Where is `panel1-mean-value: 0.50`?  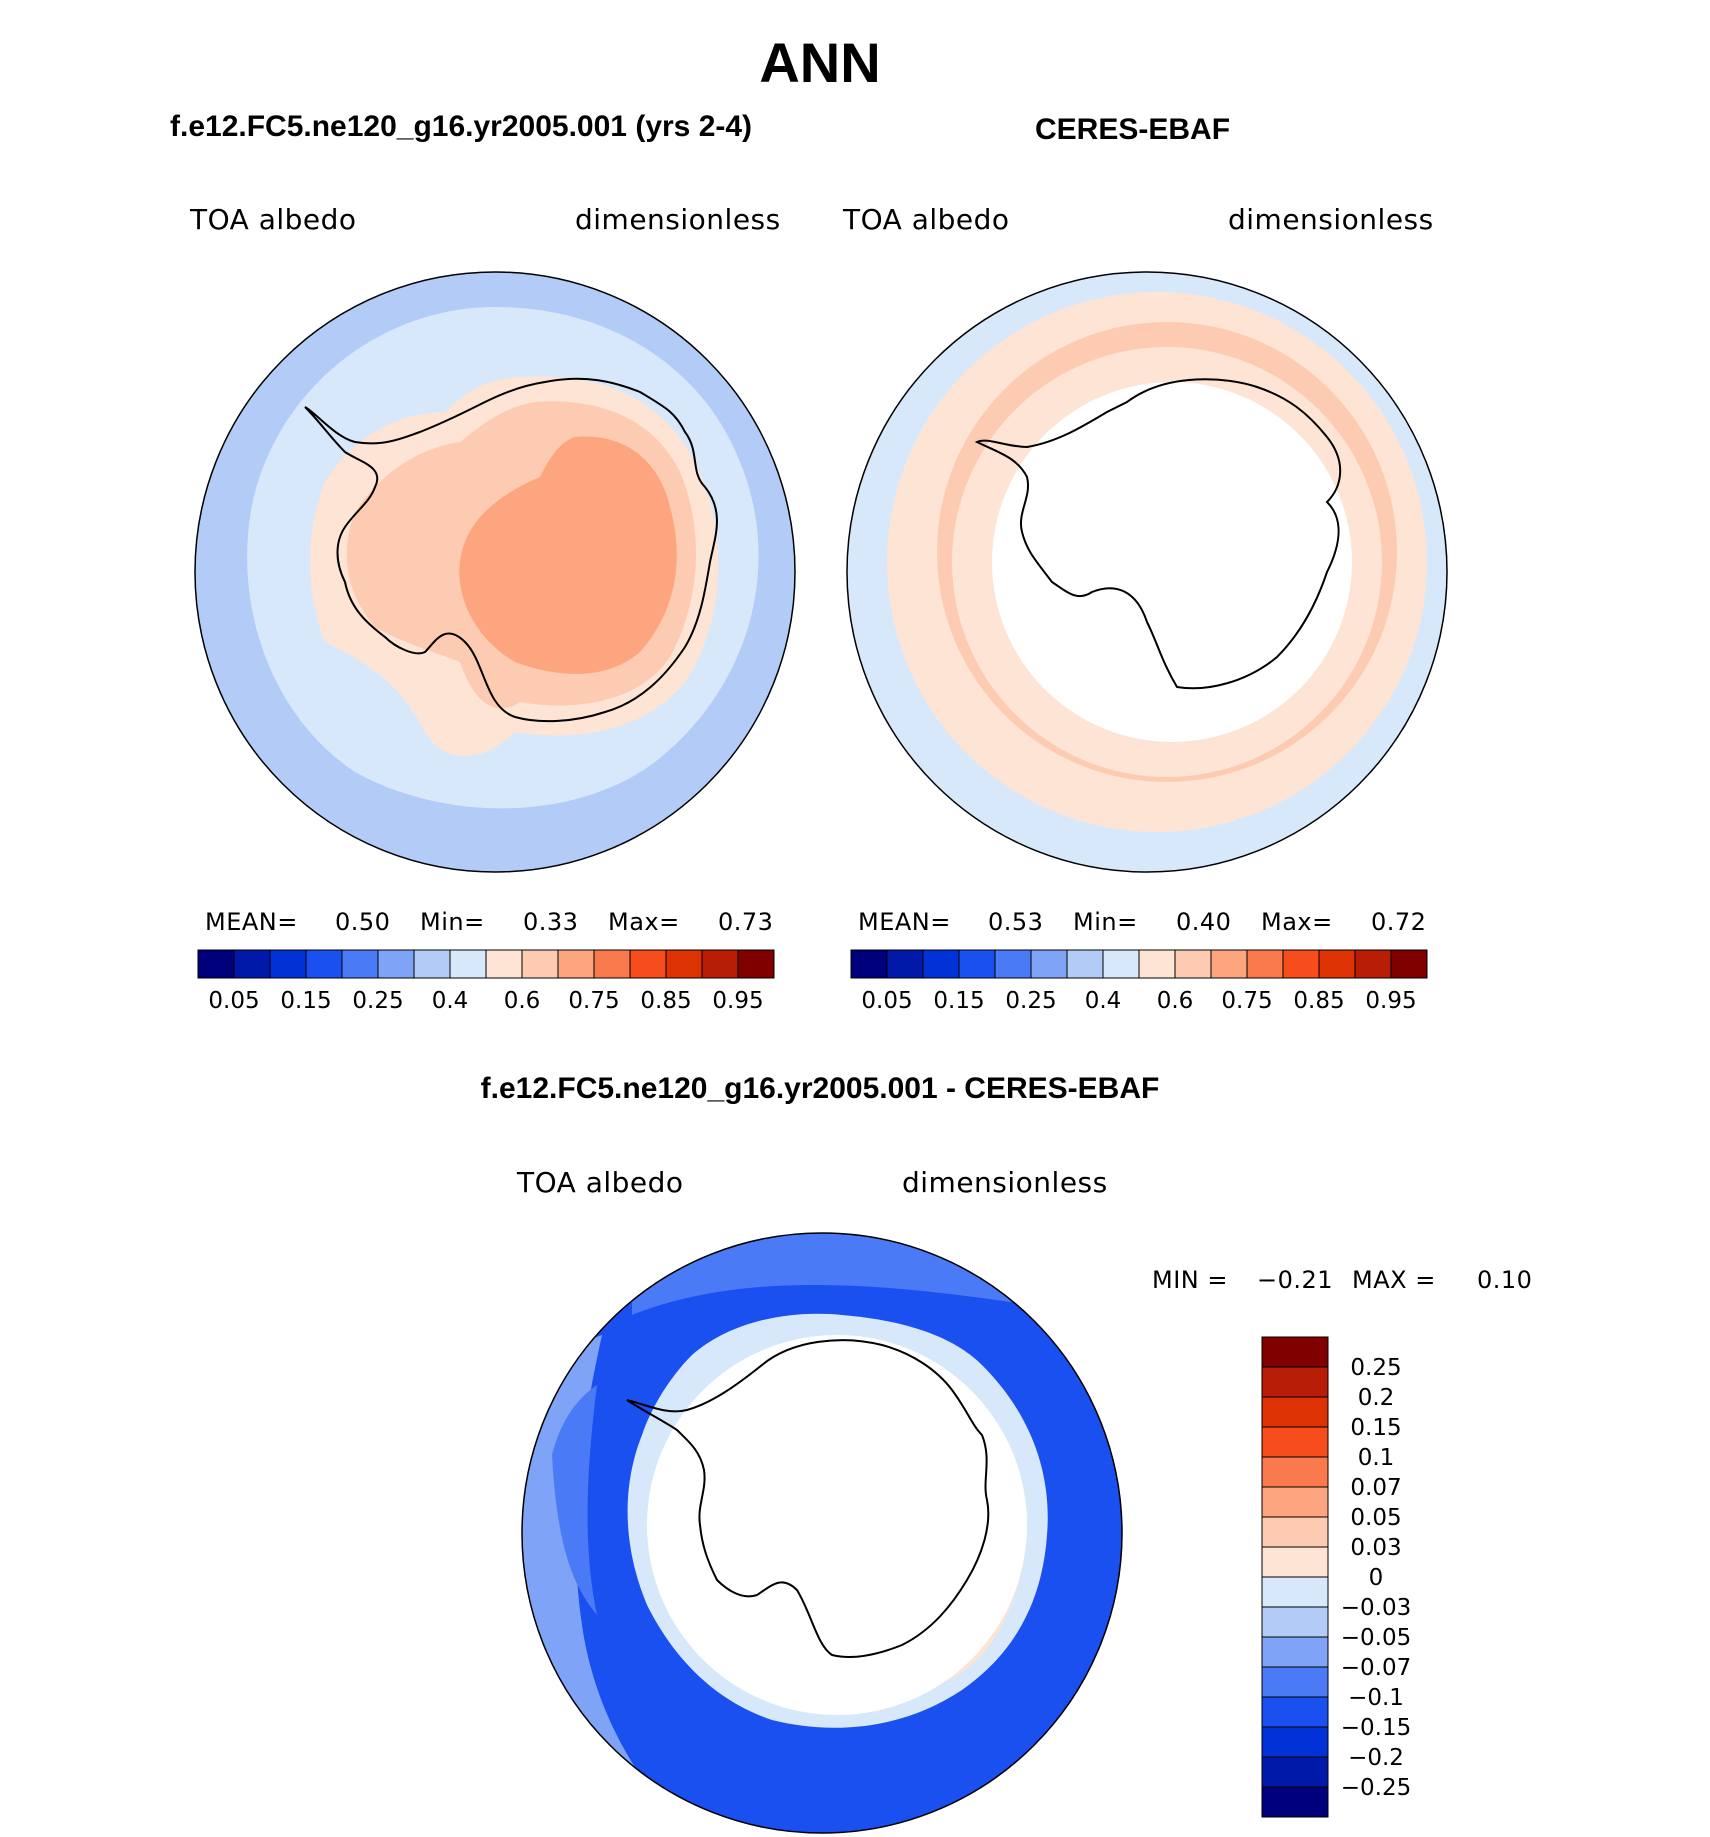 panel1-mean-value: 0.50 is located at coordinates (363, 922).